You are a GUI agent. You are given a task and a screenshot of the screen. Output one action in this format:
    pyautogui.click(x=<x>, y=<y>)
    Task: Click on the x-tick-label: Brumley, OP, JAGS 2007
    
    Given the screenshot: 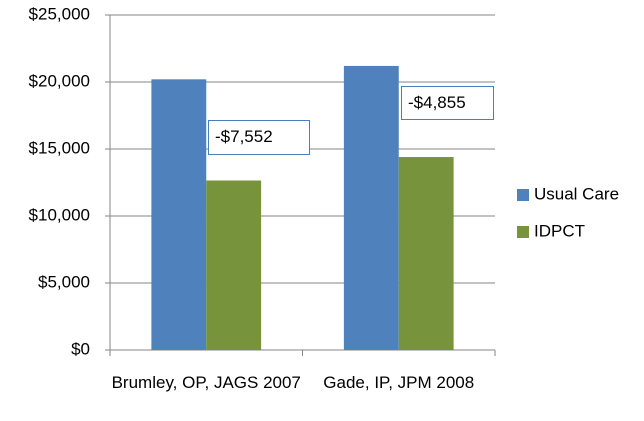 What is the action you would take?
    pyautogui.click(x=206, y=382)
    